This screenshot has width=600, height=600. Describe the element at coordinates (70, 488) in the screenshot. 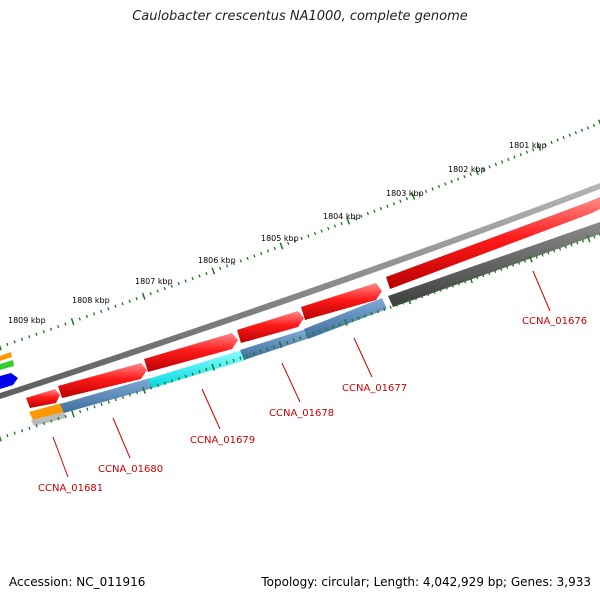

I see `gene-label: CCNA_01681` at that location.